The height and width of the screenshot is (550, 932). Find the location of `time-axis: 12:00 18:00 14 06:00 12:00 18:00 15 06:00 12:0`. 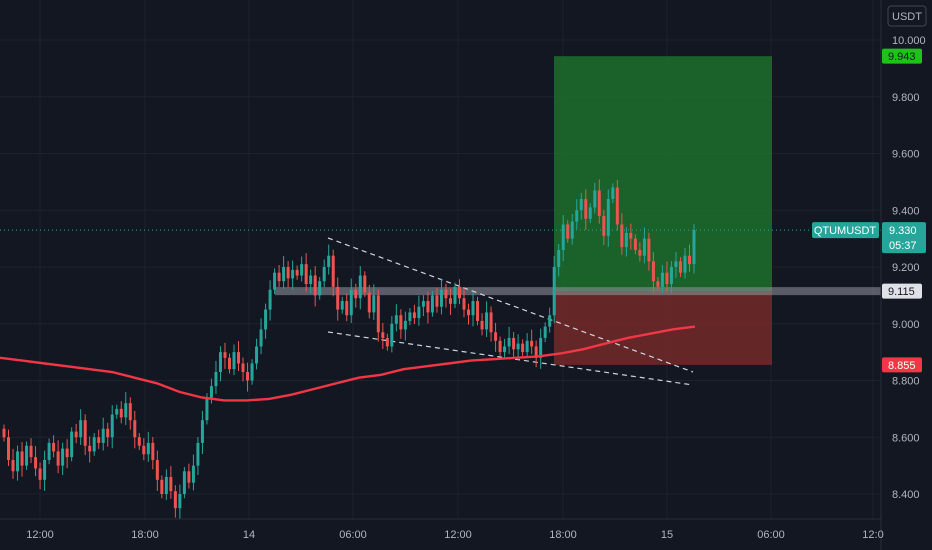

time-axis: 12:00 18:00 14 06:00 12:00 18:00 15 06:00 12:0 is located at coordinates (454, 535).